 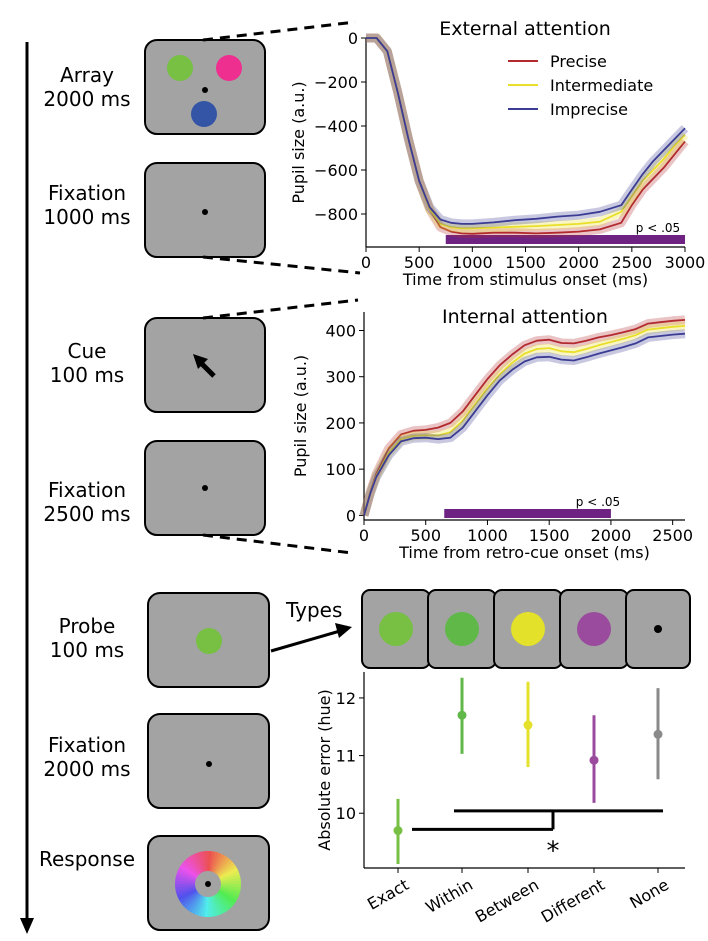 What do you see at coordinates (313, 610) in the screenshot?
I see `types-label: Types` at bounding box center [313, 610].